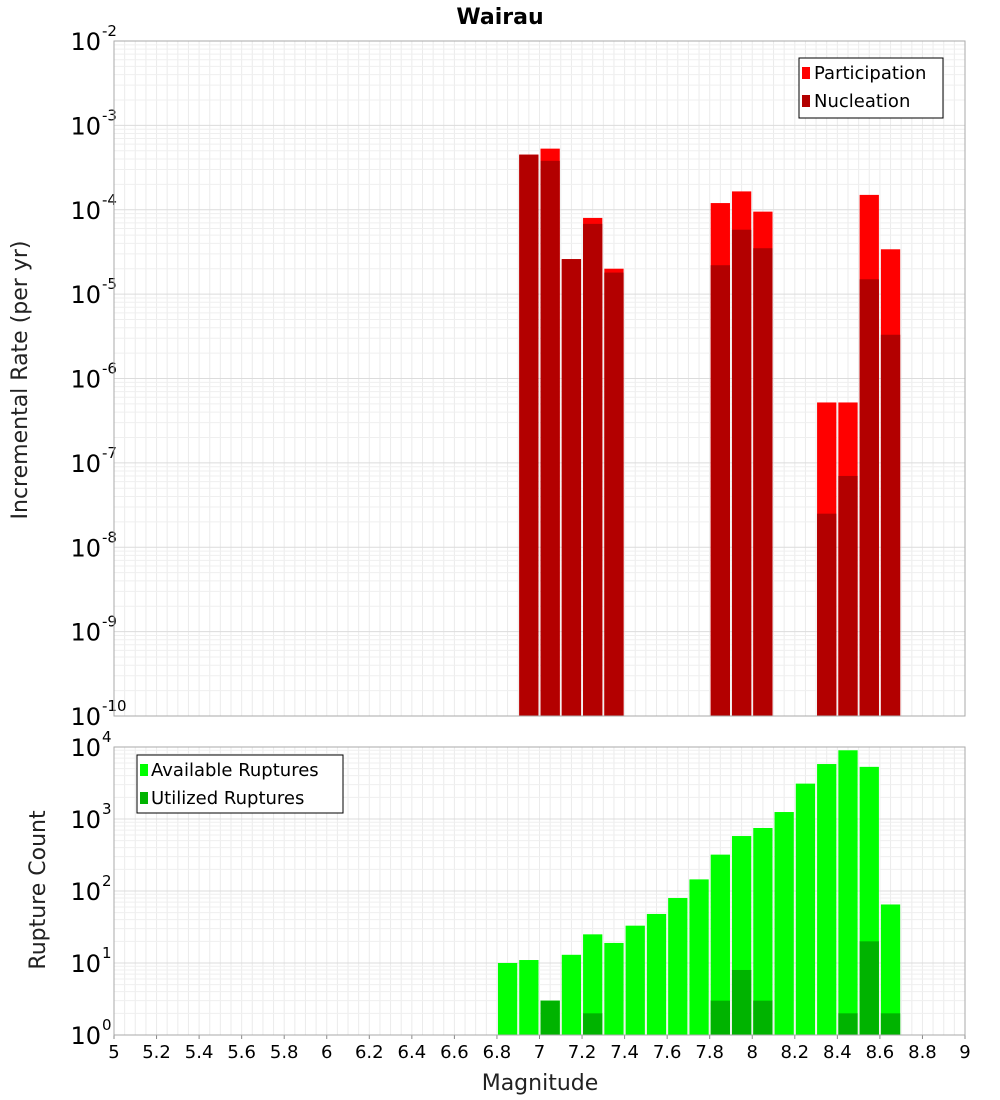 The width and height of the screenshot is (1000, 1100). I want to click on x-tick-label: 5.8, so click(284, 1052).